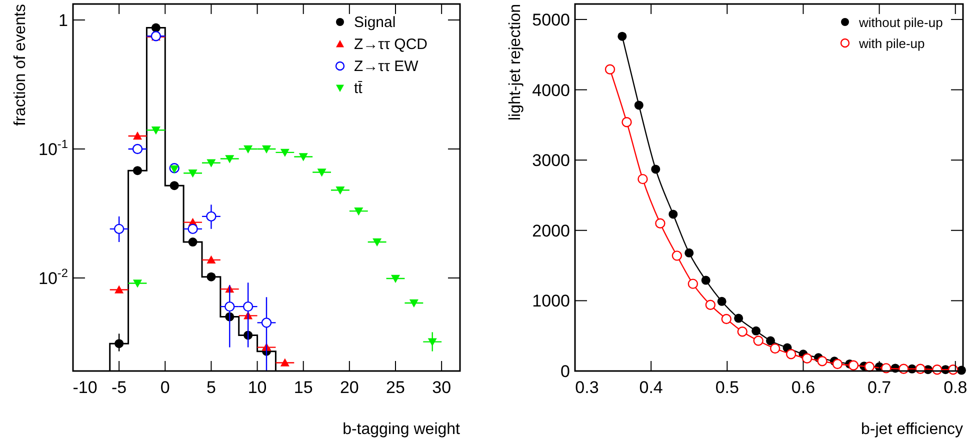 The width and height of the screenshot is (972, 442). What do you see at coordinates (565, 371) in the screenshot?
I see `y-tick-label: 0` at bounding box center [565, 371].